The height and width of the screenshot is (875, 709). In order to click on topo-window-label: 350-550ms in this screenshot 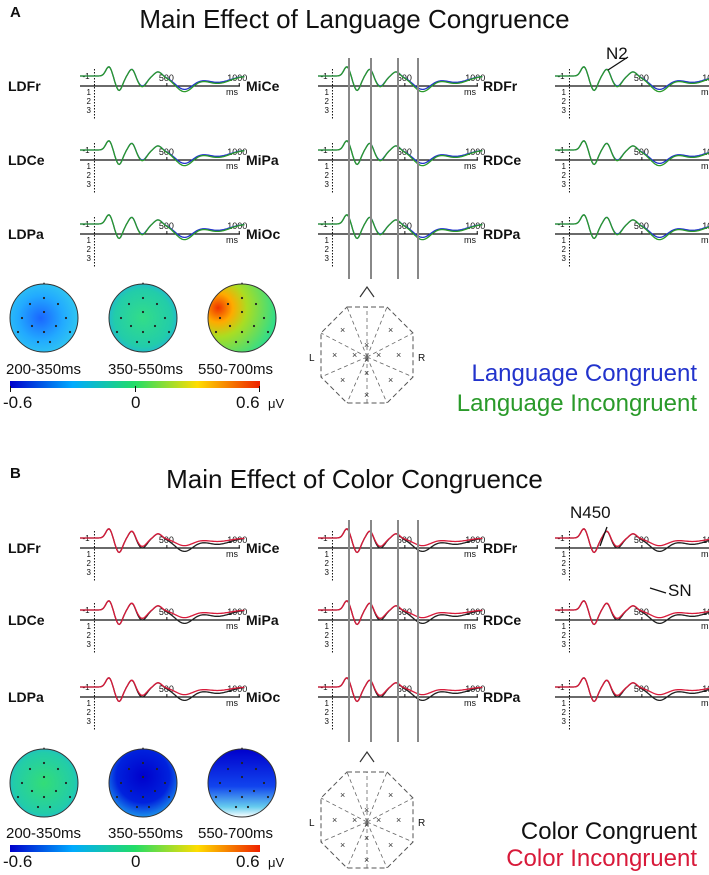, I will do `click(146, 833)`.